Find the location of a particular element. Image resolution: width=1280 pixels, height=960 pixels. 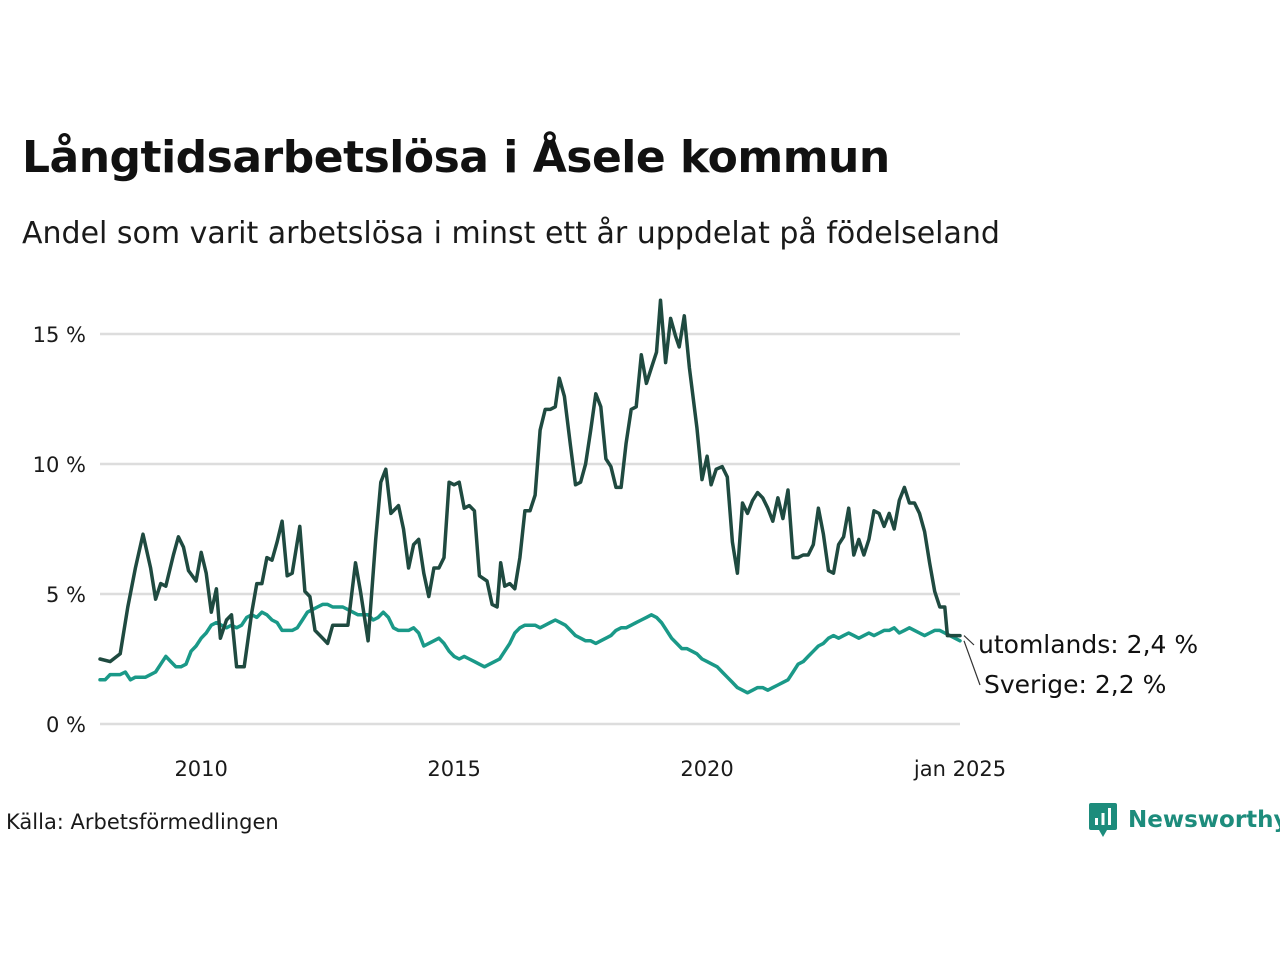

y-tick-label: 15 % is located at coordinates (59, 335).